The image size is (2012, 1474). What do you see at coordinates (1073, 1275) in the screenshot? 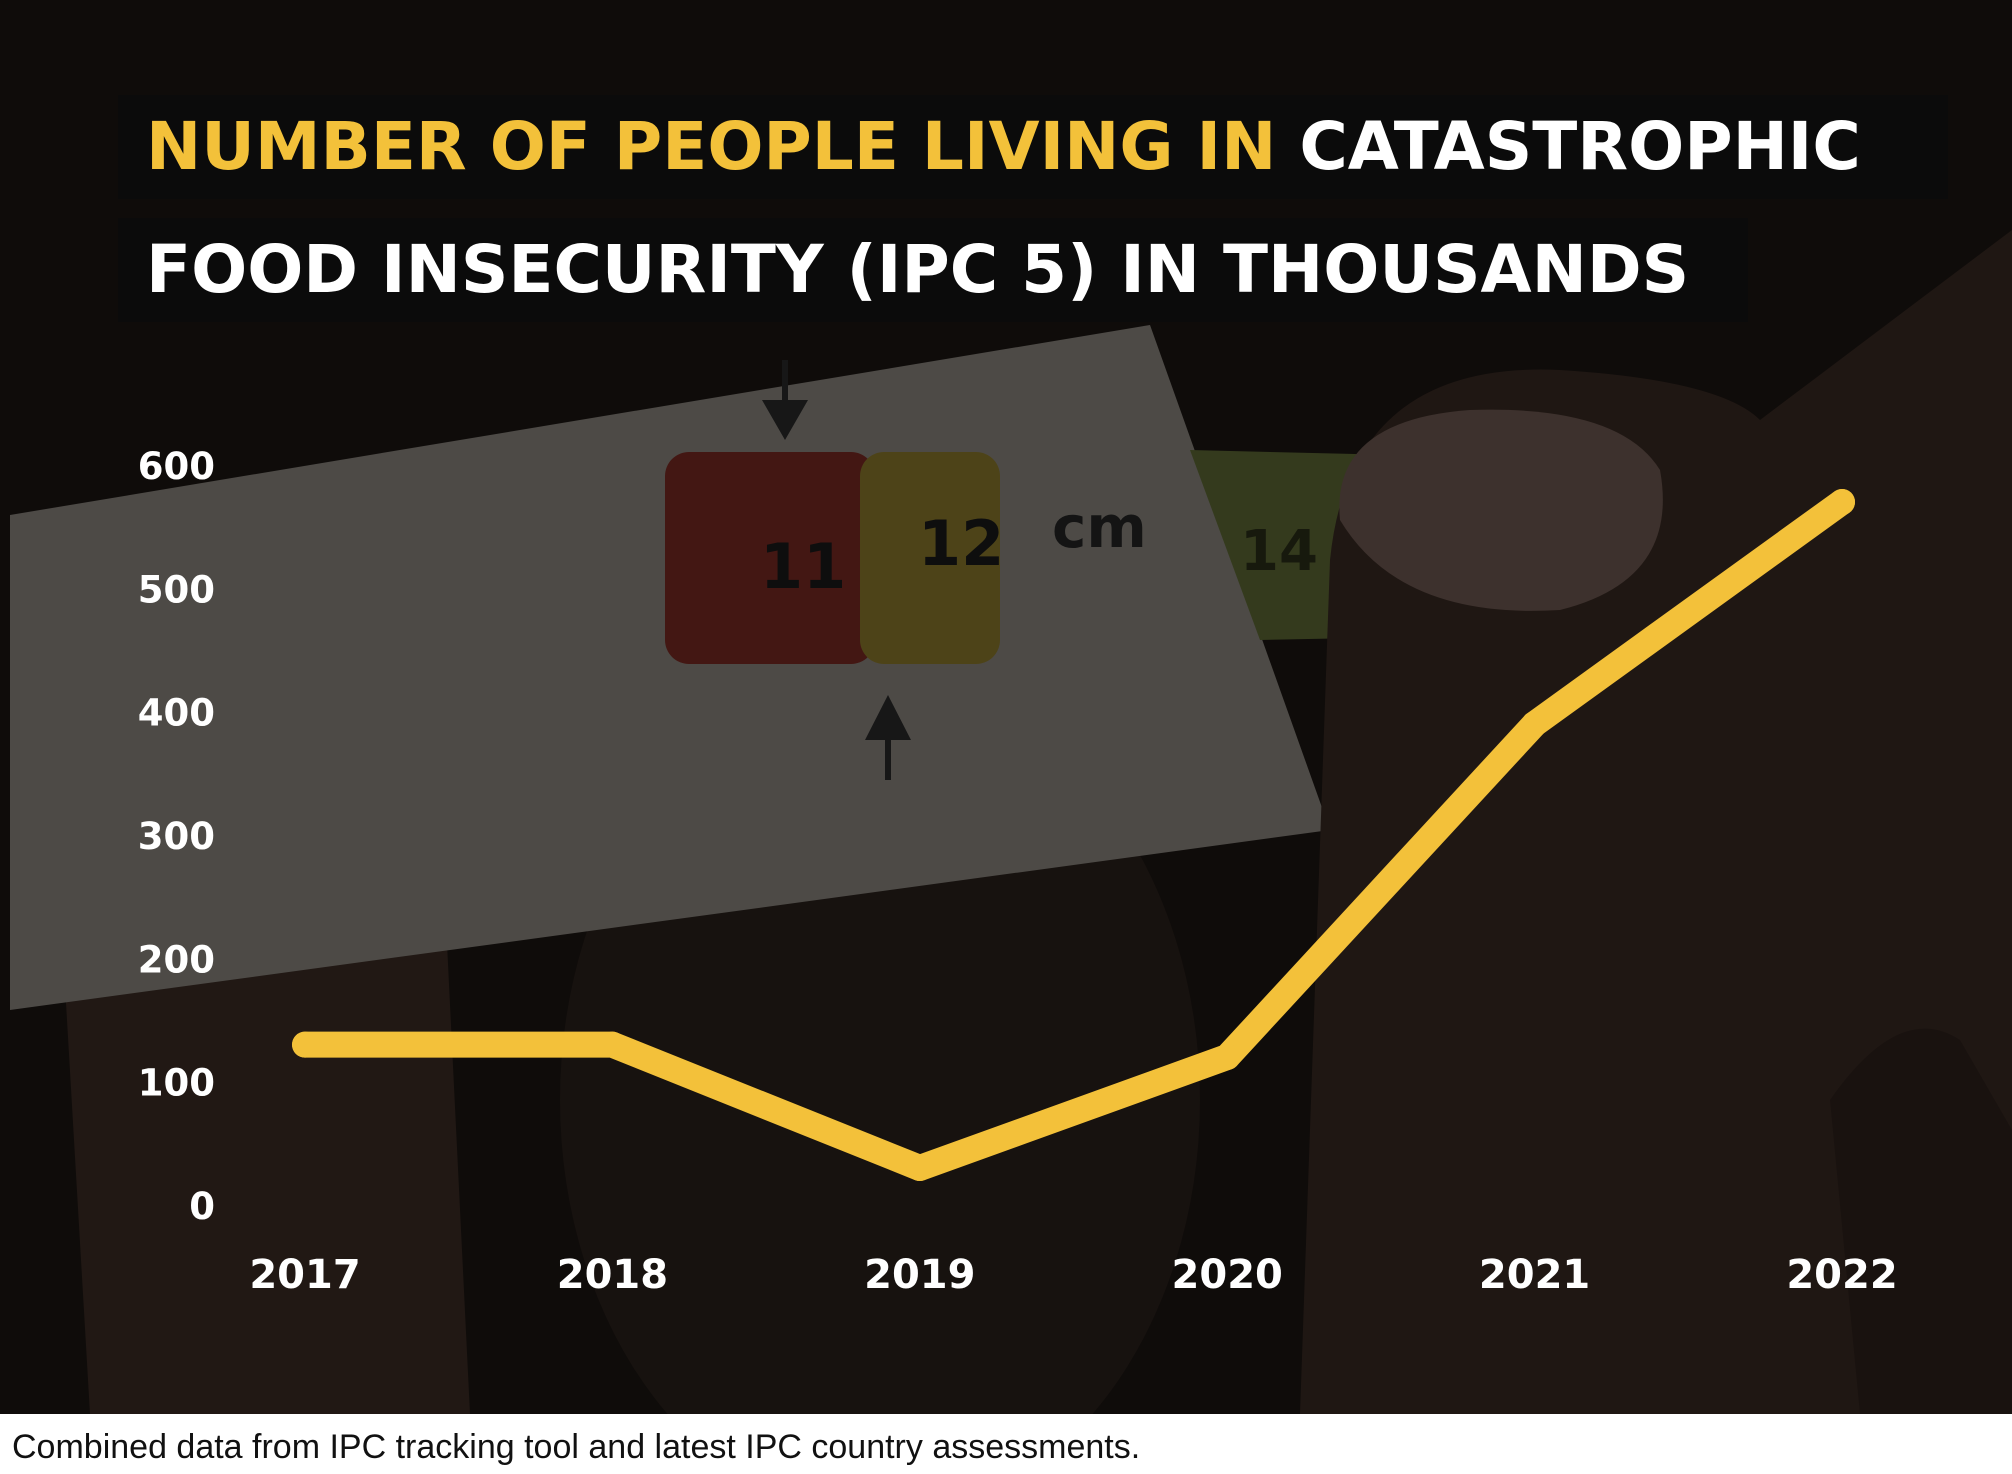
I see `x-axis: 2017 2018 2019 2020 2021 2022` at bounding box center [1073, 1275].